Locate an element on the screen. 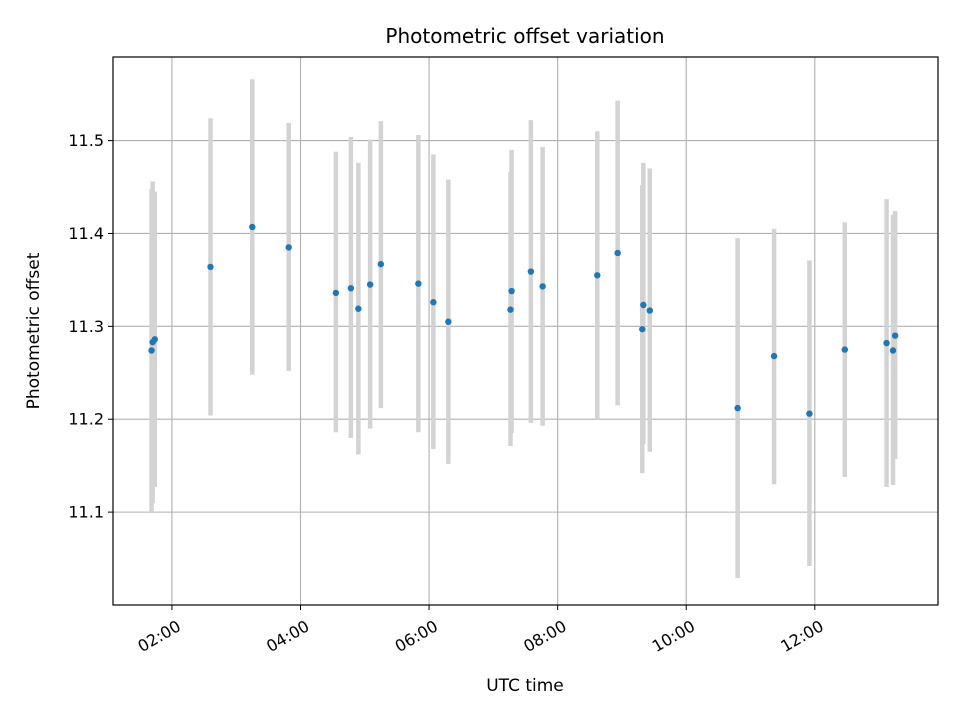 This screenshot has width=960, height=720. y-tick-label: 11.4 is located at coordinates (86, 233).